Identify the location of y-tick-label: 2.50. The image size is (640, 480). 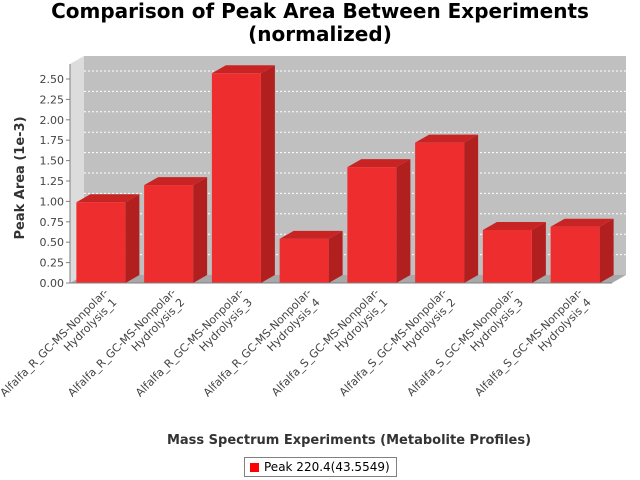
(52, 79).